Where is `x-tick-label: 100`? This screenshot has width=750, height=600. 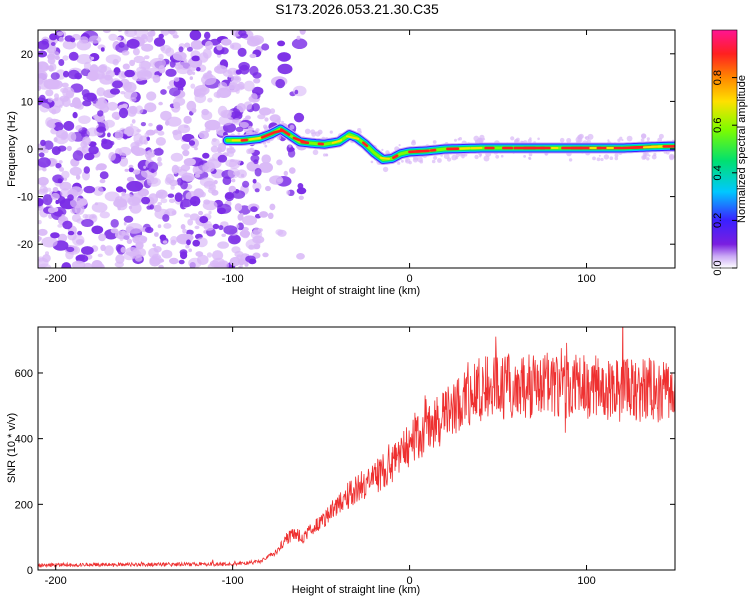
x-tick-label: 100 is located at coordinates (586, 581).